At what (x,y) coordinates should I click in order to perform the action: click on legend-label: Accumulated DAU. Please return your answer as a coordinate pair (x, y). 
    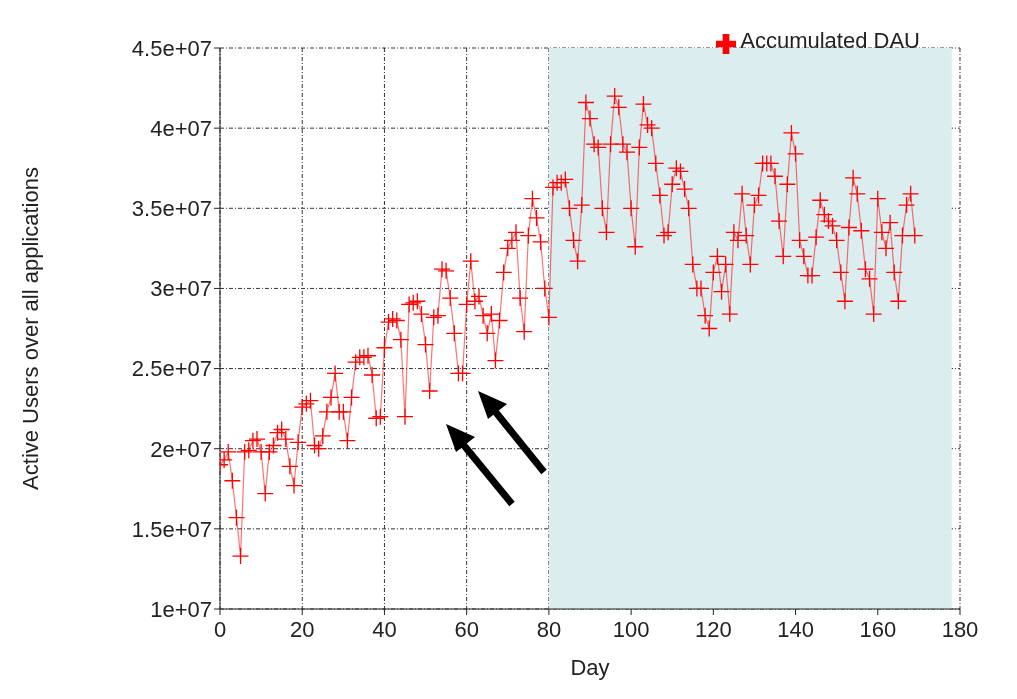
    Looking at the image, I should click on (830, 40).